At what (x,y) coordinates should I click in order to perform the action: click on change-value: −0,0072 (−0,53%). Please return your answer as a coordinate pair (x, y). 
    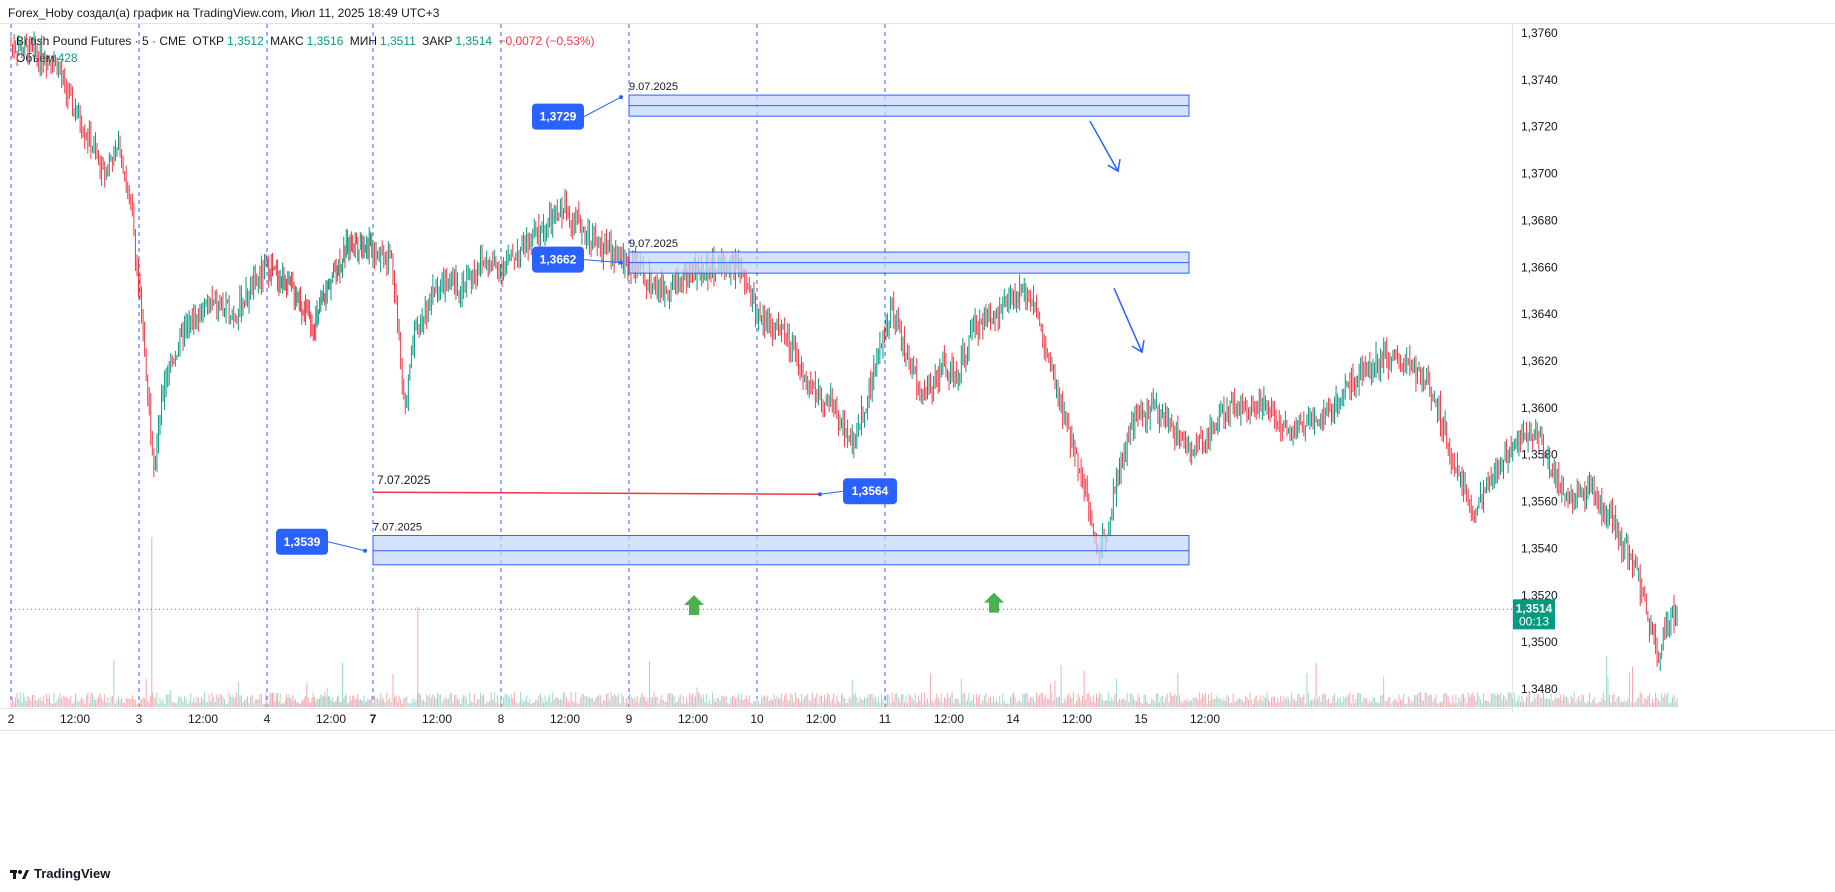
    Looking at the image, I should click on (546, 41).